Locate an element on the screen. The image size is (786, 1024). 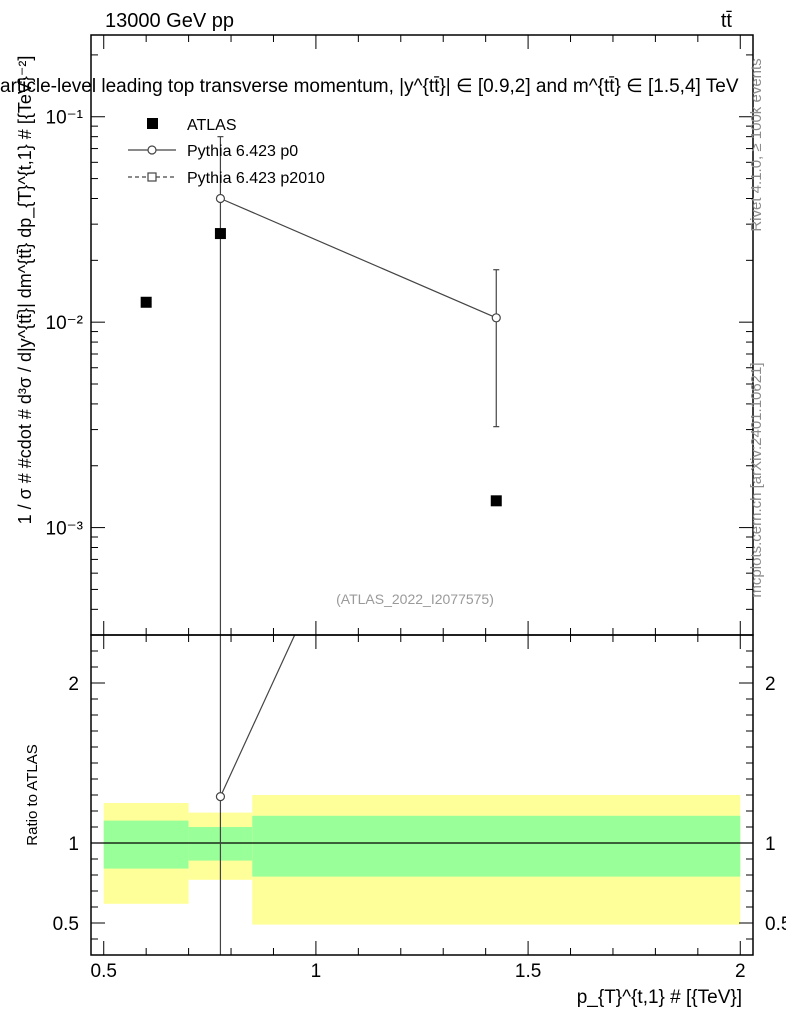
ratio-marker-p0 is located at coordinates (220, 796).